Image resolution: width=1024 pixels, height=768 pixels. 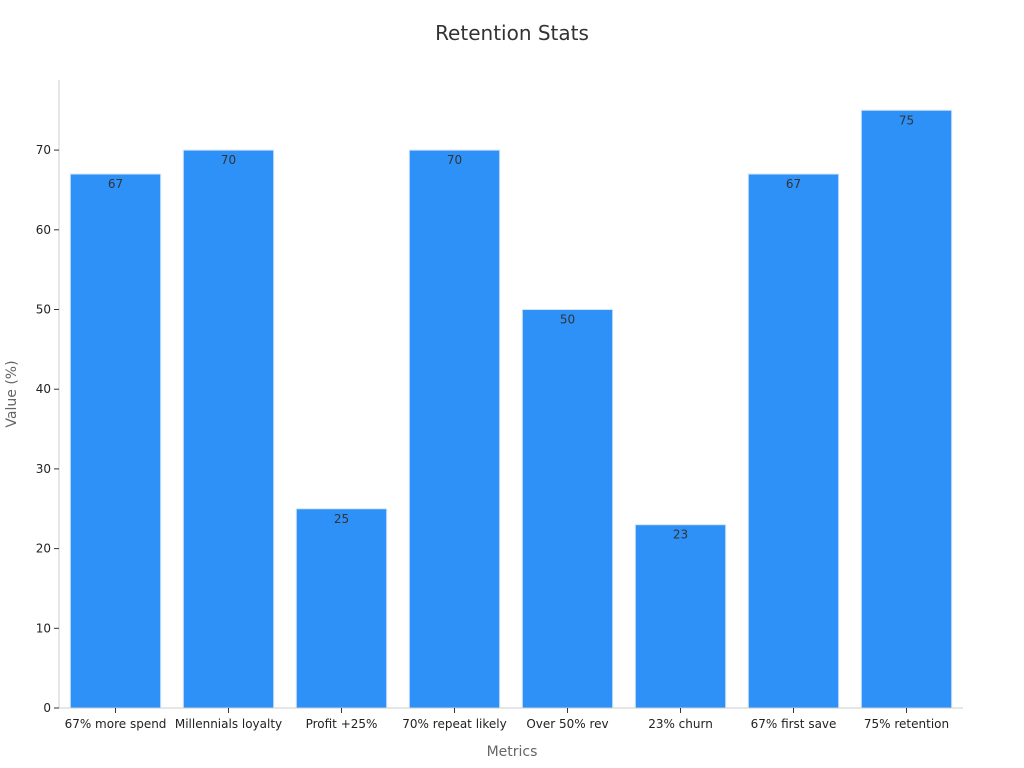 I want to click on y-tick-label: 70, so click(x=43, y=150).